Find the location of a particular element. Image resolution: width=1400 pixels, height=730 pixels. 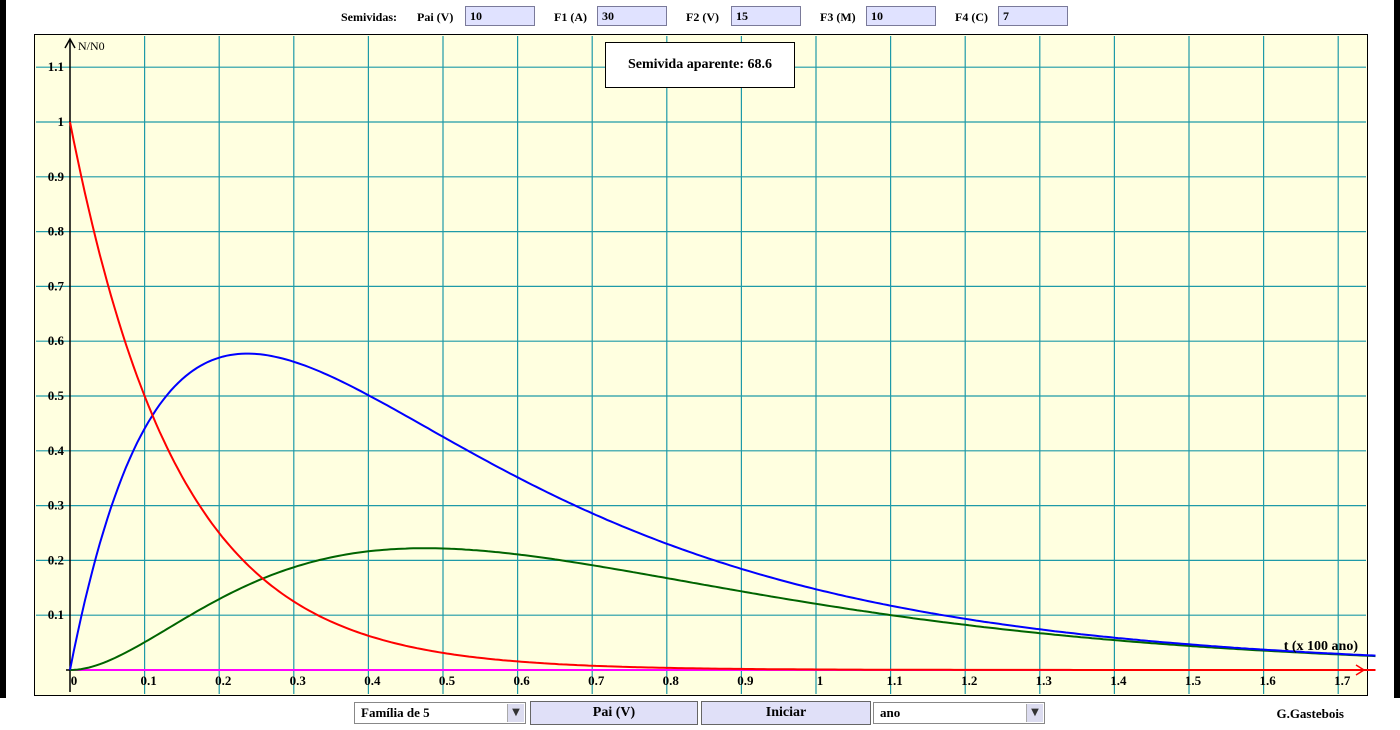

y-tick-label: 0.1 is located at coordinates (56, 614).